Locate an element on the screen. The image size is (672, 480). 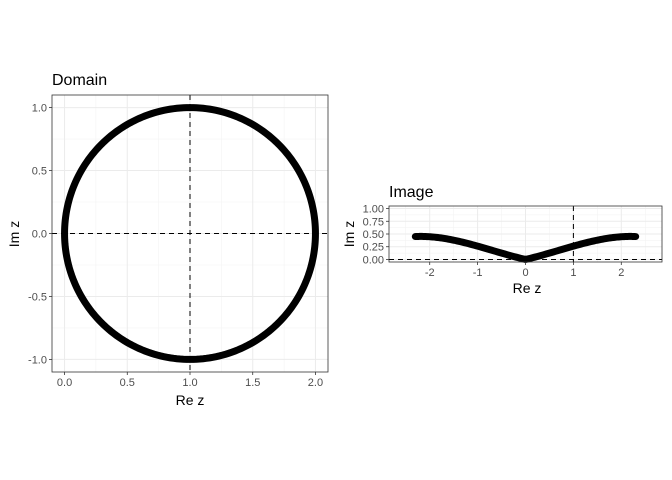
image-y-tick-label: 0.50 is located at coordinates (373, 235).